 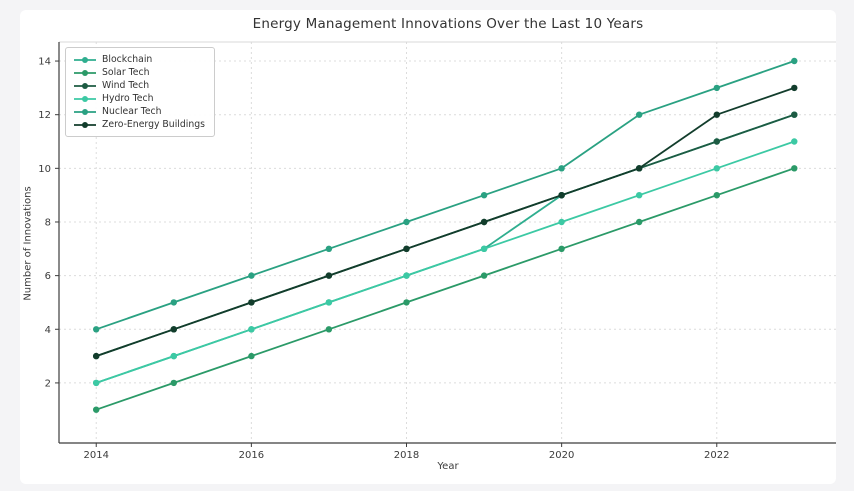 What do you see at coordinates (28, 243) in the screenshot?
I see `y-axis-label: Number of Innovations` at bounding box center [28, 243].